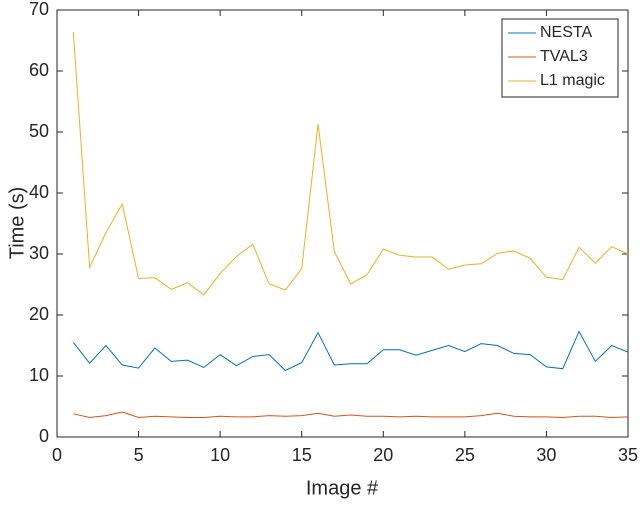 The height and width of the screenshot is (529, 640). What do you see at coordinates (566, 32) in the screenshot?
I see `legend-label: NESTA` at bounding box center [566, 32].